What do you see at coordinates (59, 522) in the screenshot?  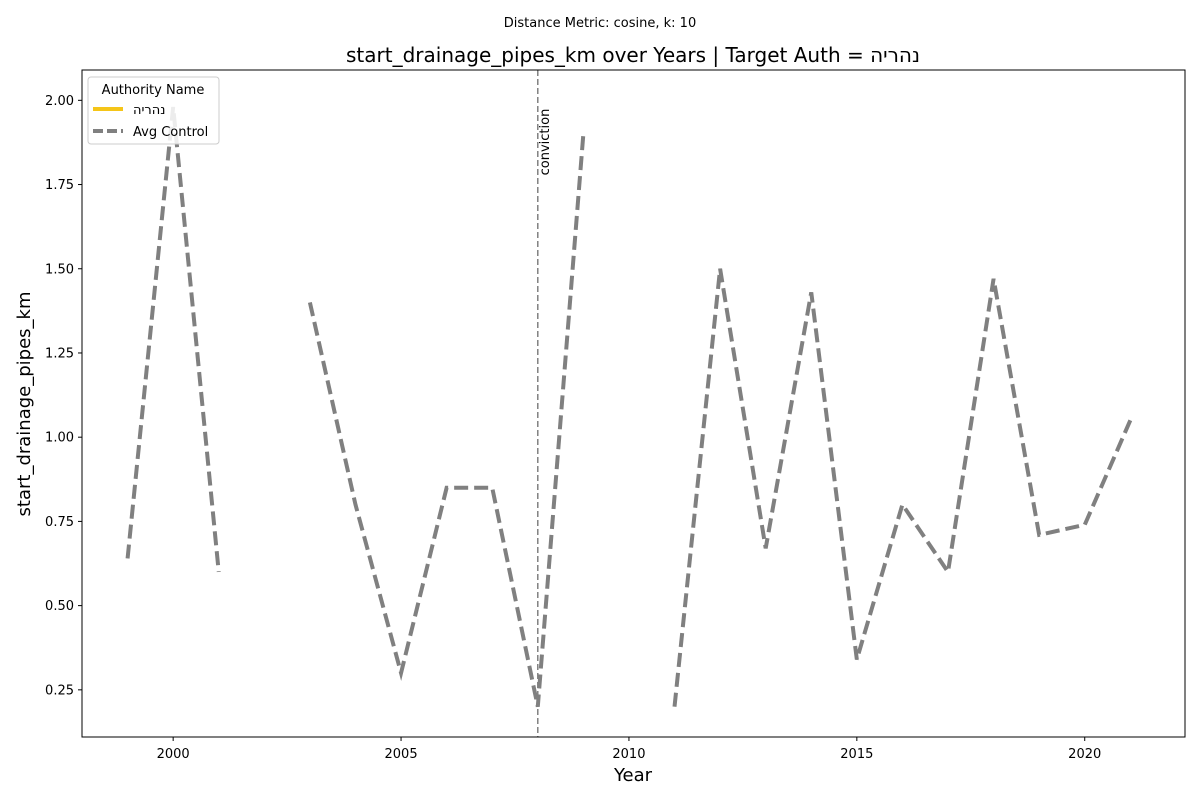 I see `y-tick-label: 0.75` at bounding box center [59, 522].